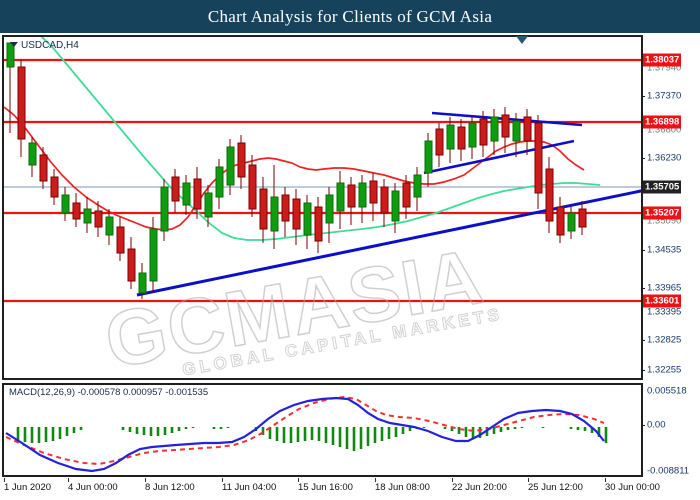  I want to click on macd-axis-label: 0.005518, so click(667, 391).